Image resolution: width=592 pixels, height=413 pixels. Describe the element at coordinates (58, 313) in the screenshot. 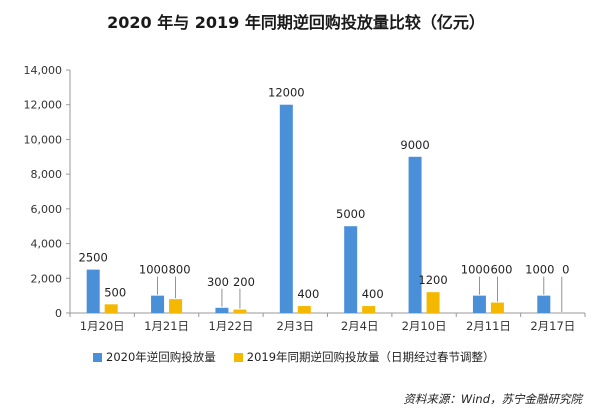

I see `y-tick-label: 0` at that location.